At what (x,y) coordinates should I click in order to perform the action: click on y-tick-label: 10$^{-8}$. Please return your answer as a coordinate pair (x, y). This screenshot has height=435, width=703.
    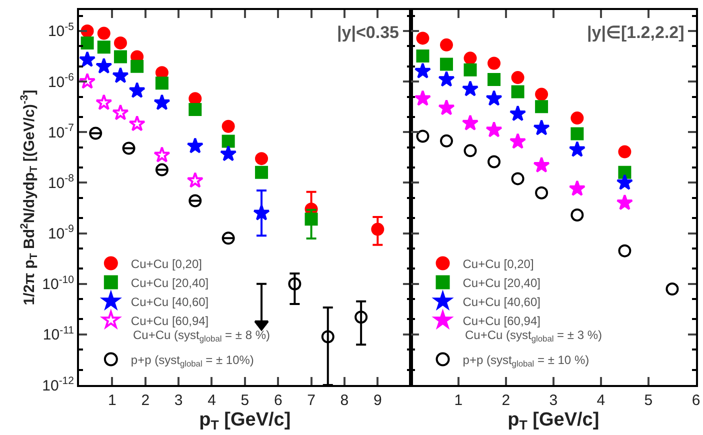
    Looking at the image, I should click on (61, 182).